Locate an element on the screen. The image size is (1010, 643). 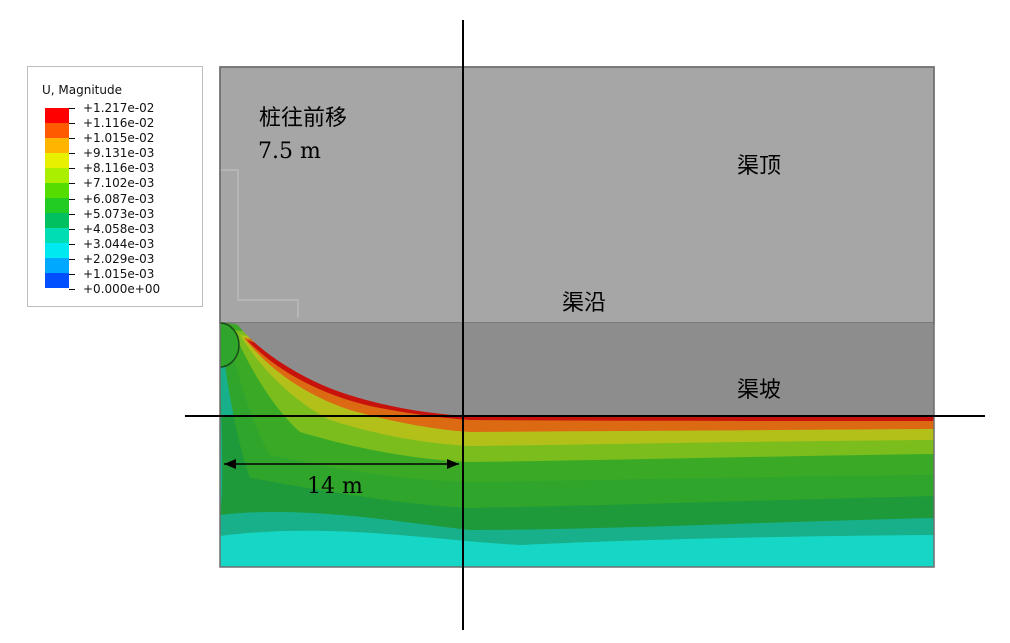
legend-value: +6.087e-03 is located at coordinates (119, 198).